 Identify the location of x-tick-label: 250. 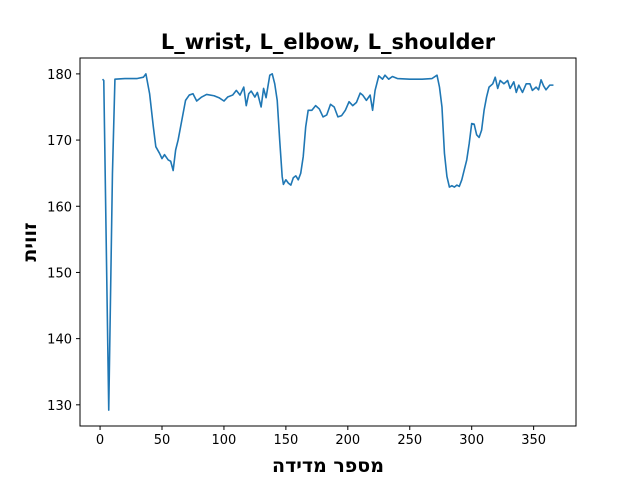
(409, 440).